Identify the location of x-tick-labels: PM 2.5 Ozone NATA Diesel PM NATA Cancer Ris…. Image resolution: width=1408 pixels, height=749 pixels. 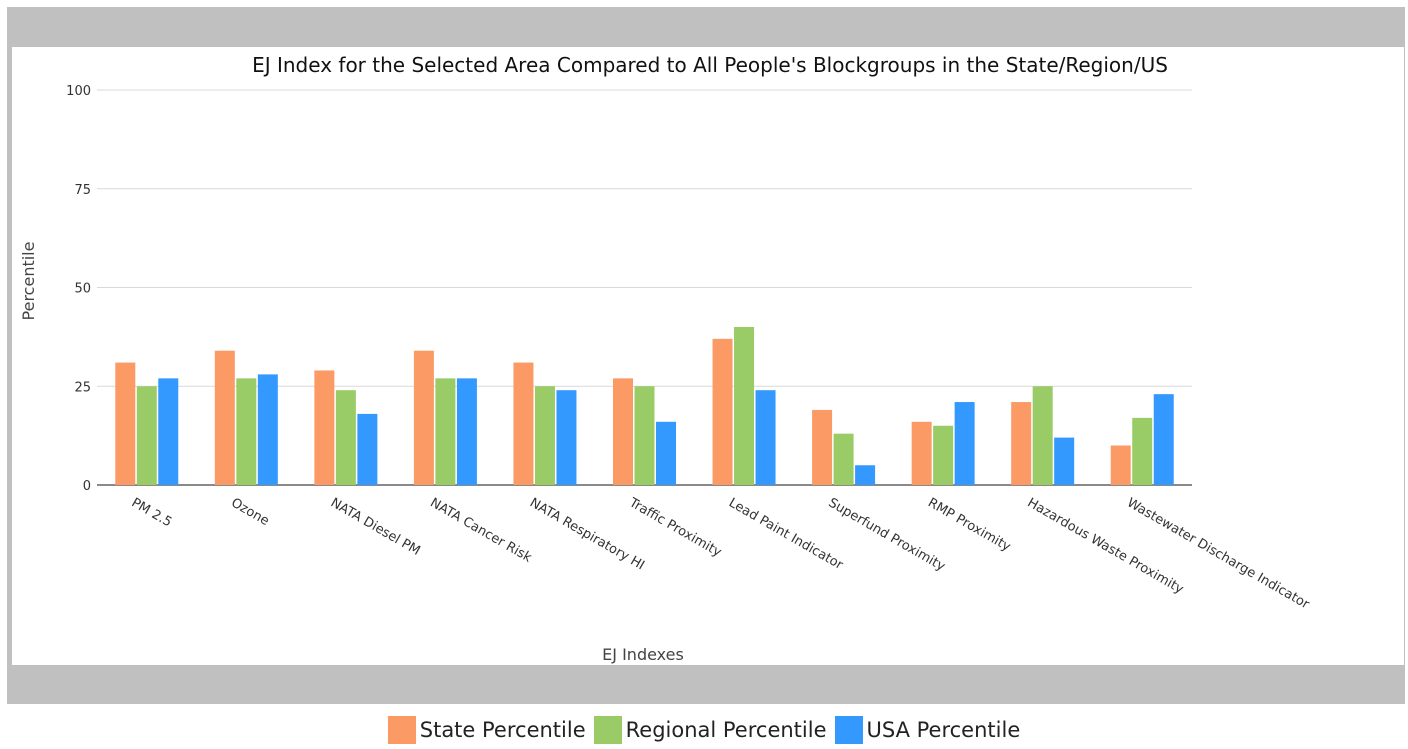
(720, 554).